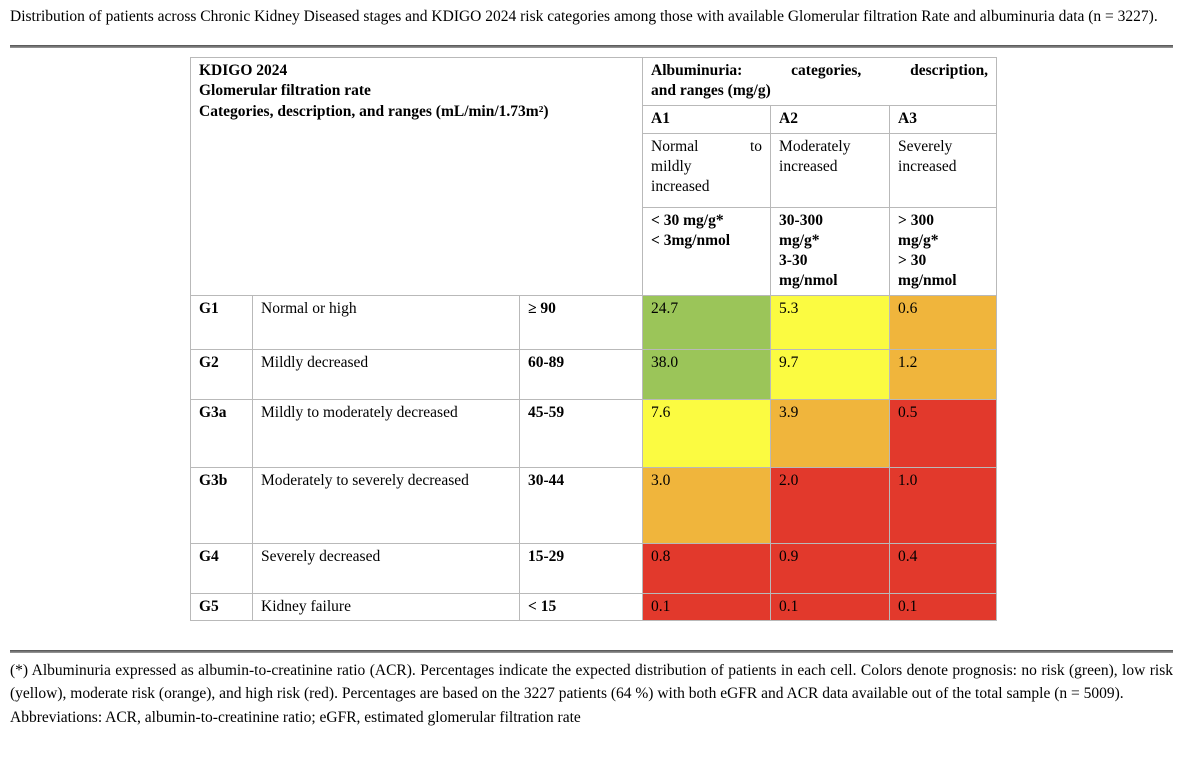  I want to click on risk-cell: 7.6, so click(707, 433).